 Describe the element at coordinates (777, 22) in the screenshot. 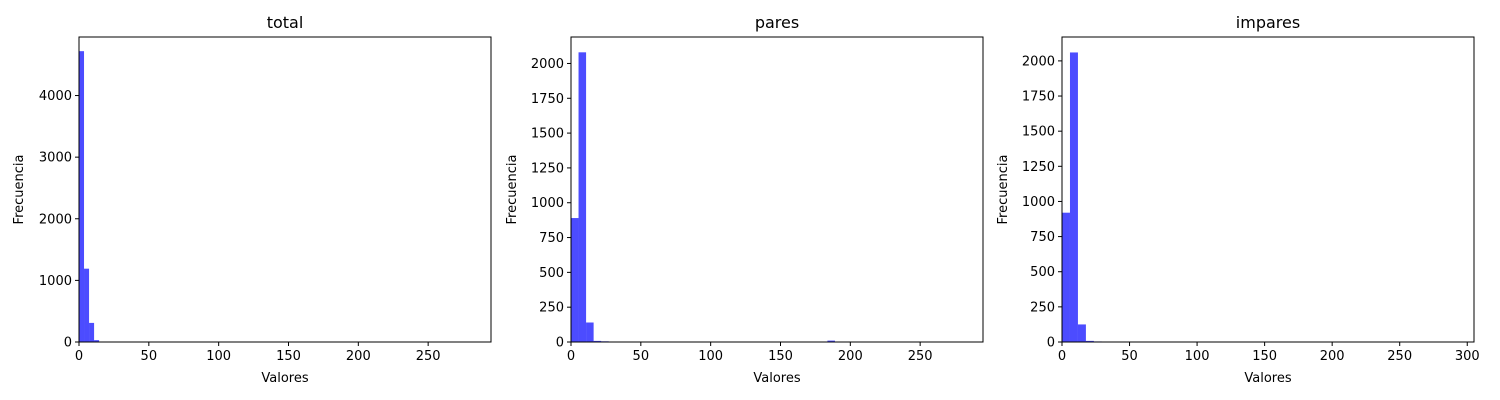

I see `chart-title: pares` at that location.